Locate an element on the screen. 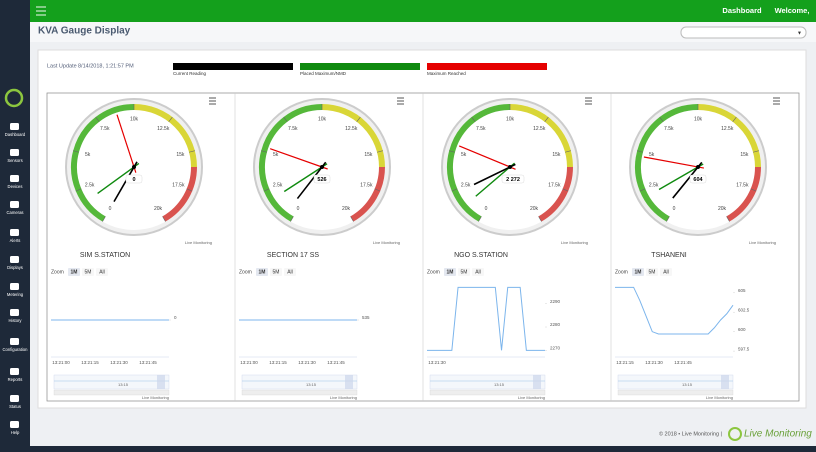  x-tick-label: 13:21:30 is located at coordinates (437, 362).